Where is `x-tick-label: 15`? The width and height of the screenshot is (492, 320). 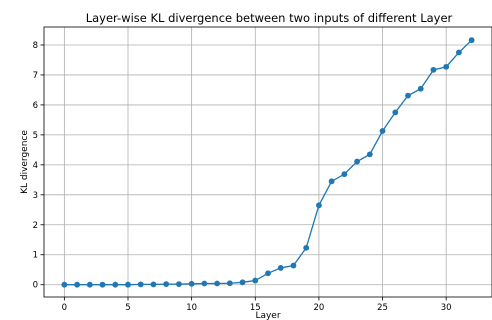 x-tick-label: 15 is located at coordinates (255, 308).